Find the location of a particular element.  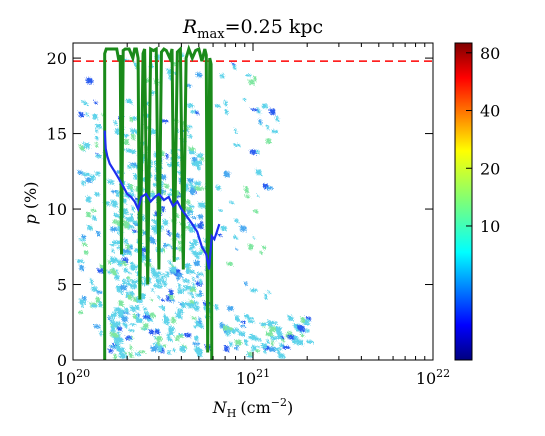

xlabel-close: ) is located at coordinates (290, 407).